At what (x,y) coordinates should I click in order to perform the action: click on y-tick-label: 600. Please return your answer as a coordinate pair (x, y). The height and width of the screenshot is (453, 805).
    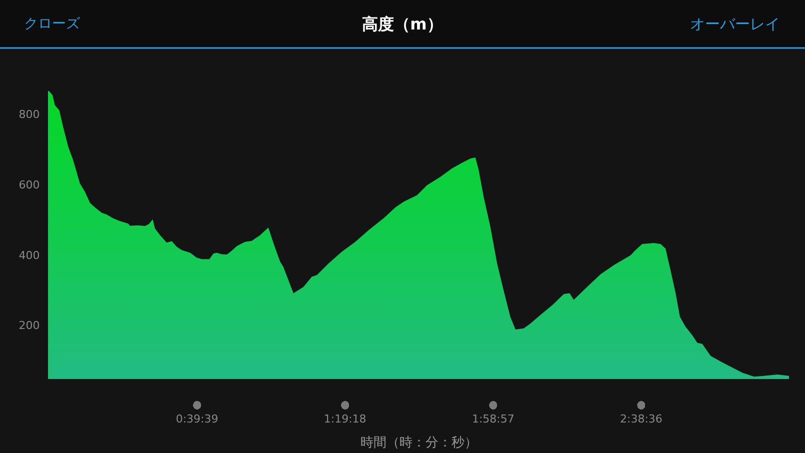
    Looking at the image, I should click on (29, 185).